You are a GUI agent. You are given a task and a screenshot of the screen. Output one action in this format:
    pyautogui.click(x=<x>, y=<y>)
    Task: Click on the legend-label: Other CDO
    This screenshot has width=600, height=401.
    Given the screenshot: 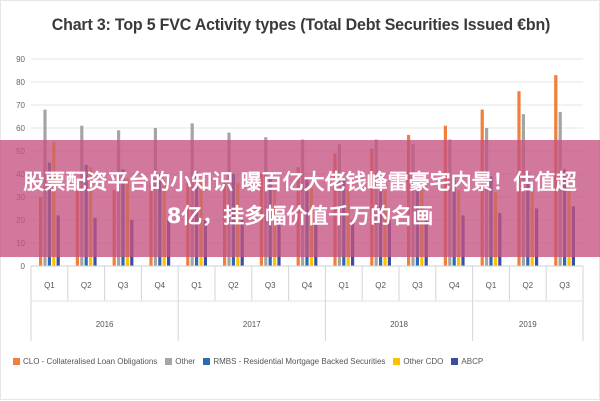 What is the action you would take?
    pyautogui.click(x=423, y=361)
    